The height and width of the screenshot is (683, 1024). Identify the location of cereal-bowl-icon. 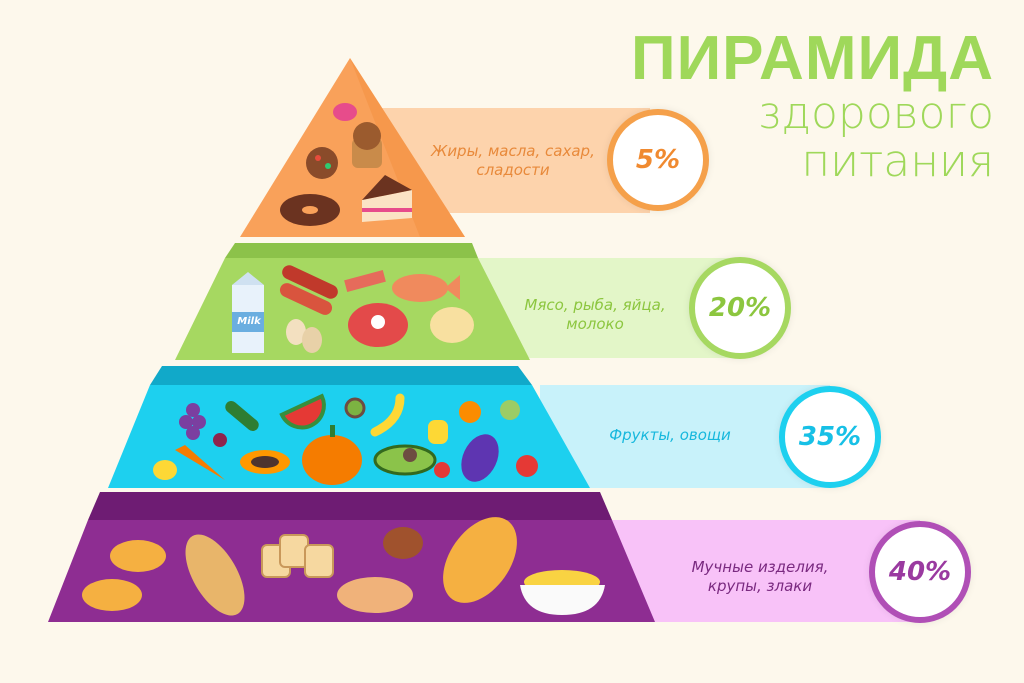
(562, 592).